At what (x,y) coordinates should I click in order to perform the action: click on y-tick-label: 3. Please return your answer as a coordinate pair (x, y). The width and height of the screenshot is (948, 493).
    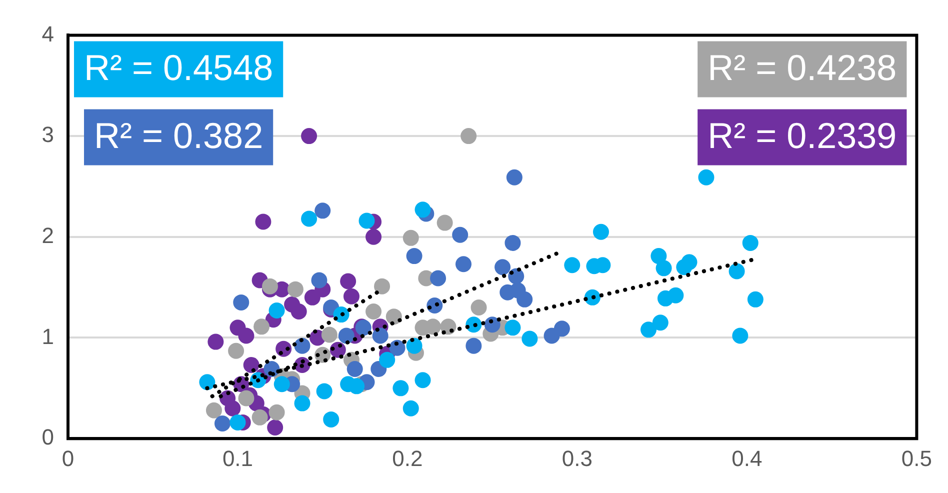
    Looking at the image, I should click on (48, 135).